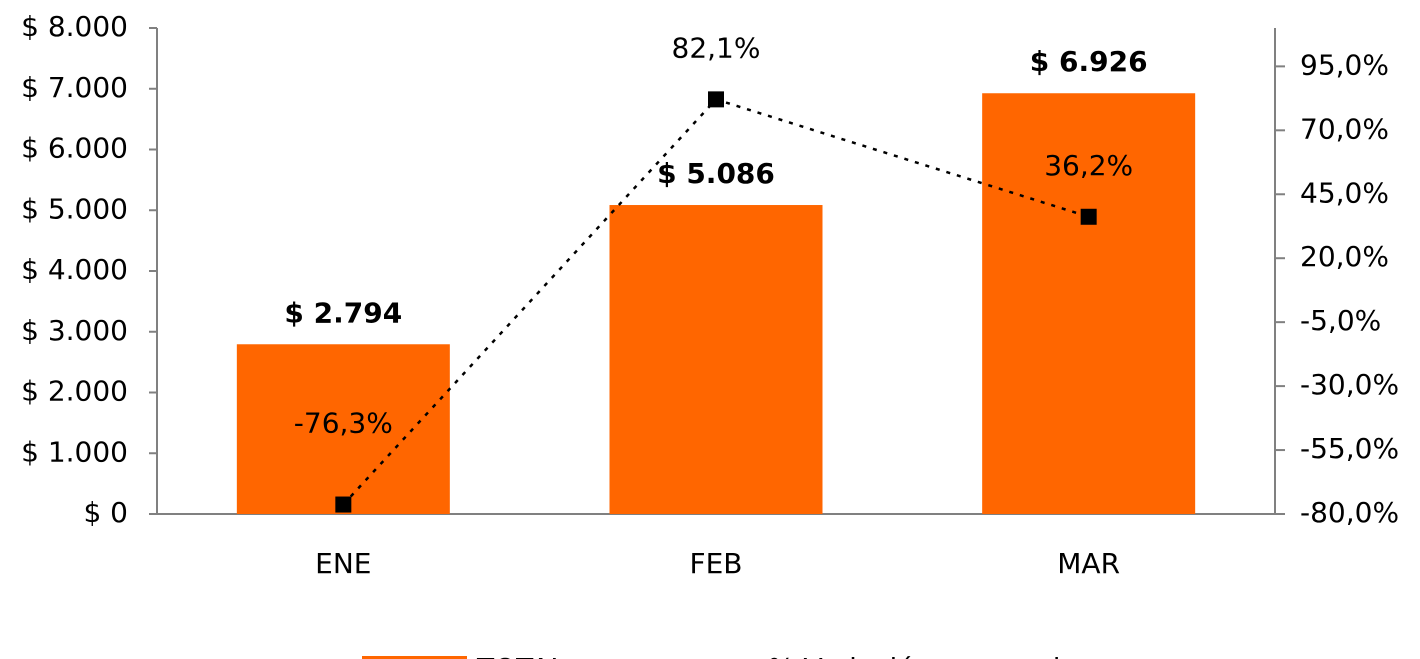 The width and height of the screenshot is (1420, 659). What do you see at coordinates (343, 563) in the screenshot?
I see `x-tick-label: ENE` at bounding box center [343, 563].